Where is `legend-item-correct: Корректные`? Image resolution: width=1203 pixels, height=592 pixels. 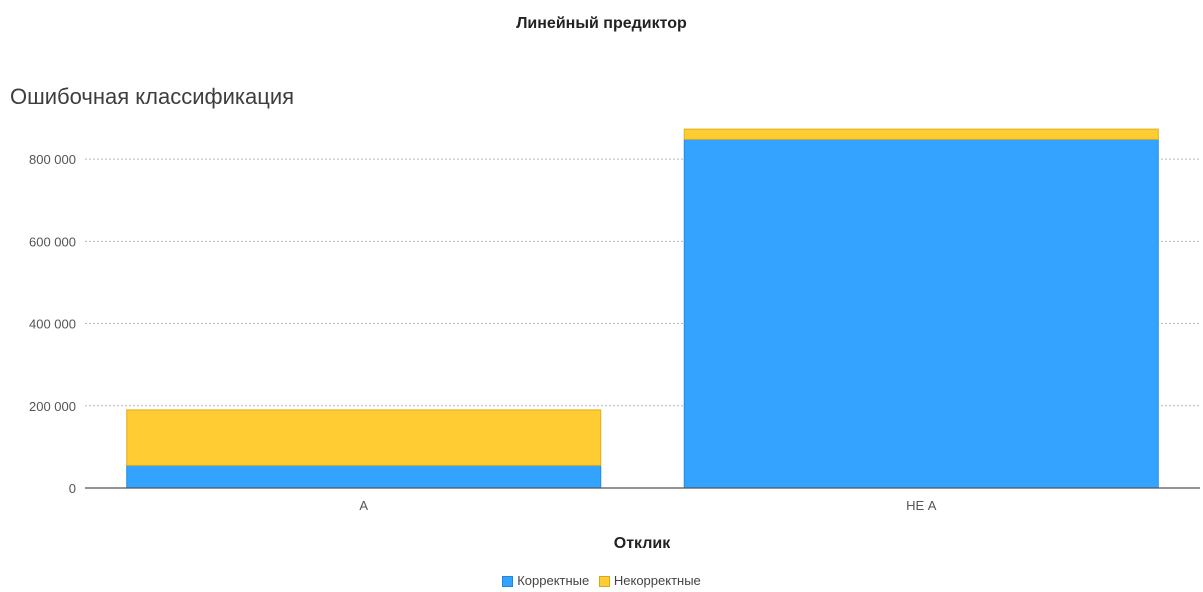
legend-item-correct: Корректные is located at coordinates (545, 581).